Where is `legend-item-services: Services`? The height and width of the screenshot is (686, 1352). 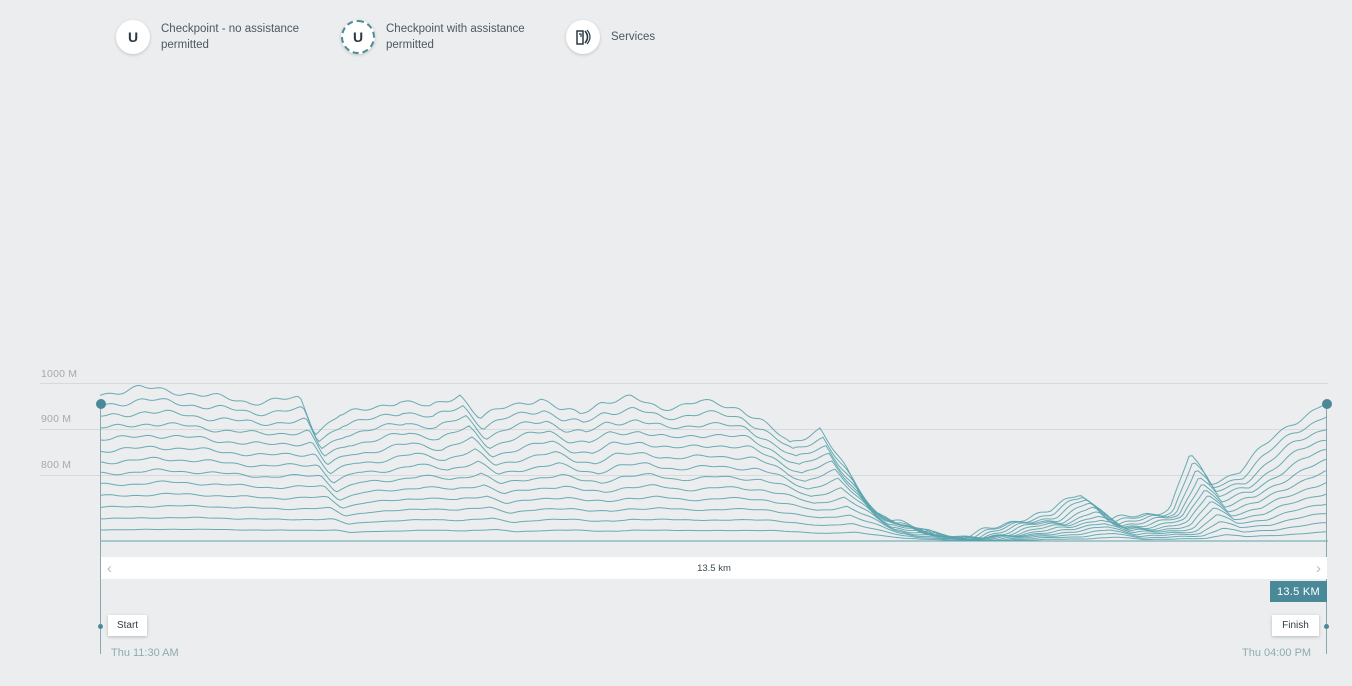
legend-item-services: Services is located at coordinates (658, 37).